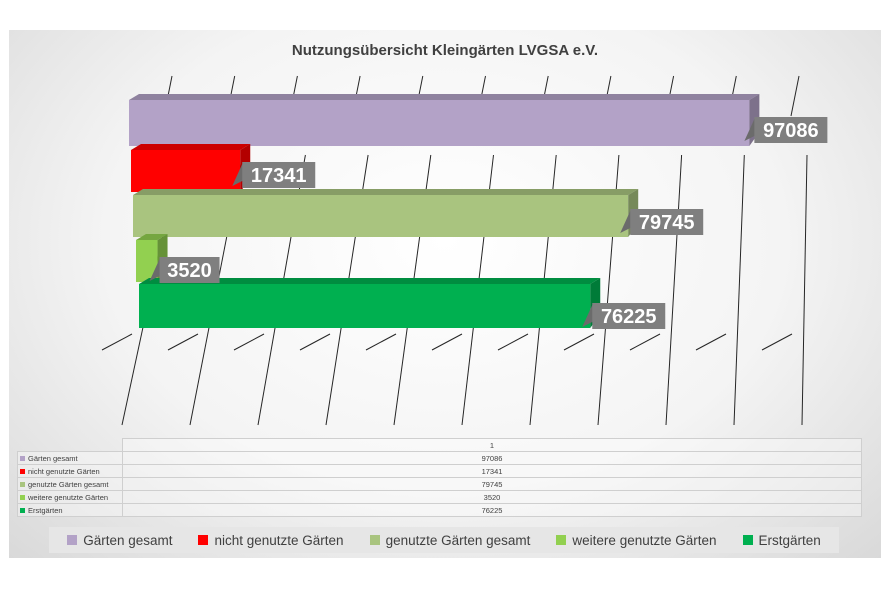 This screenshot has width=890, height=594. What do you see at coordinates (45, 510) in the screenshot?
I see `data-table-series-label: Erstgärten` at bounding box center [45, 510].